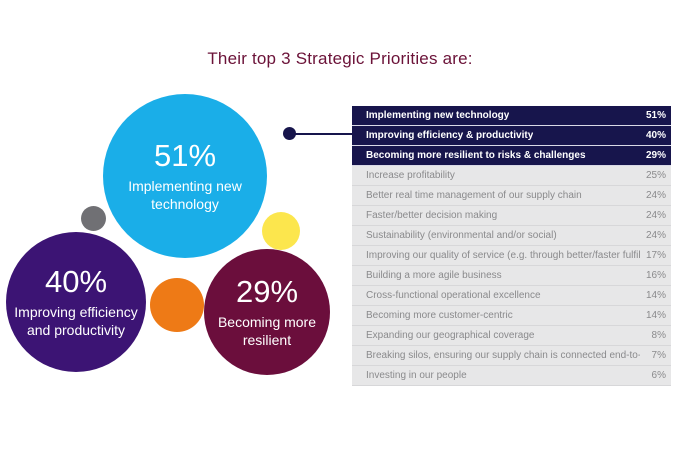 The height and width of the screenshot is (450, 680). What do you see at coordinates (267, 291) in the screenshot?
I see `circle-3-value: 29%` at bounding box center [267, 291].